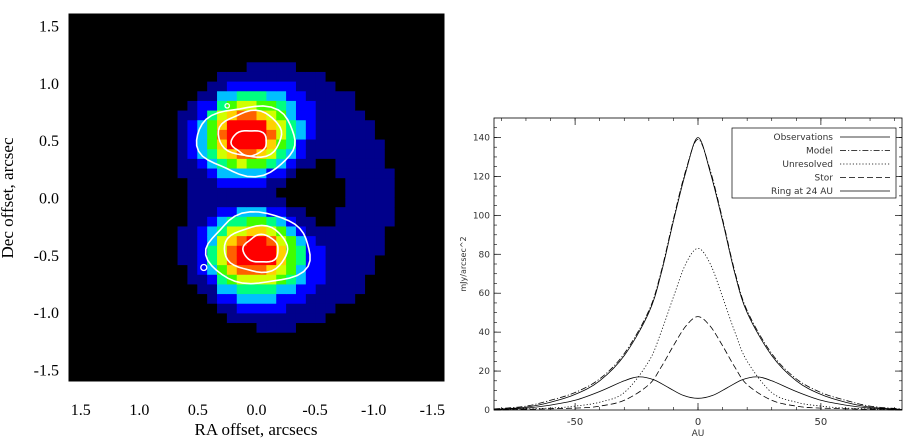 Image resolution: width=907 pixels, height=438 pixels. Describe the element at coordinates (314, 410) in the screenshot. I see `left-x-tick-label: -0.5` at that location.